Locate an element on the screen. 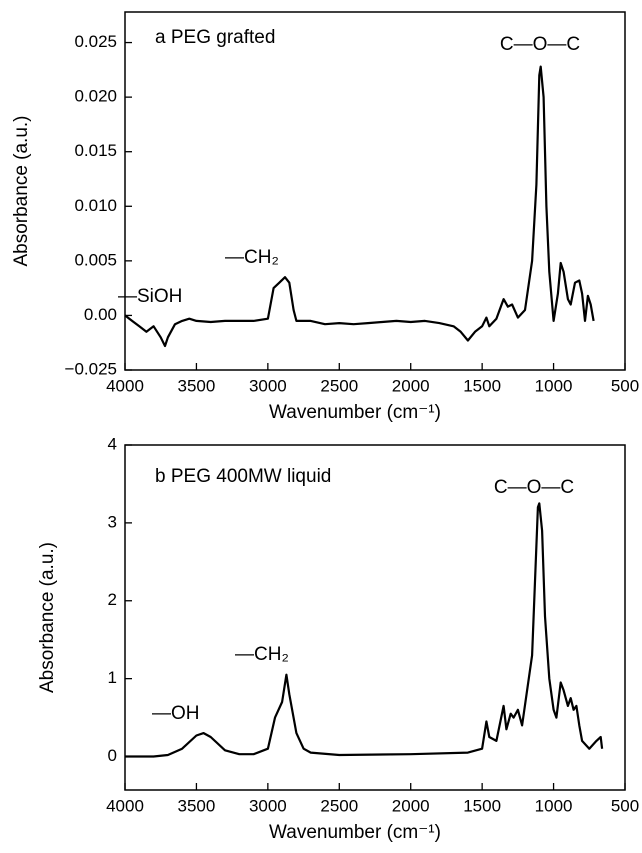 The image size is (642, 853). y-tick-label: 0.005 is located at coordinates (95, 259).